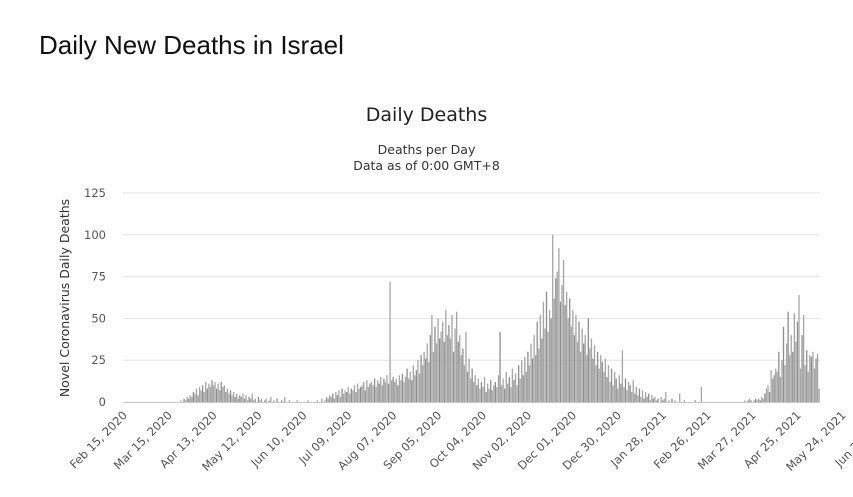 This screenshot has height=497, width=853. What do you see at coordinates (95, 193) in the screenshot?
I see `y-tick-label: 125` at bounding box center [95, 193].